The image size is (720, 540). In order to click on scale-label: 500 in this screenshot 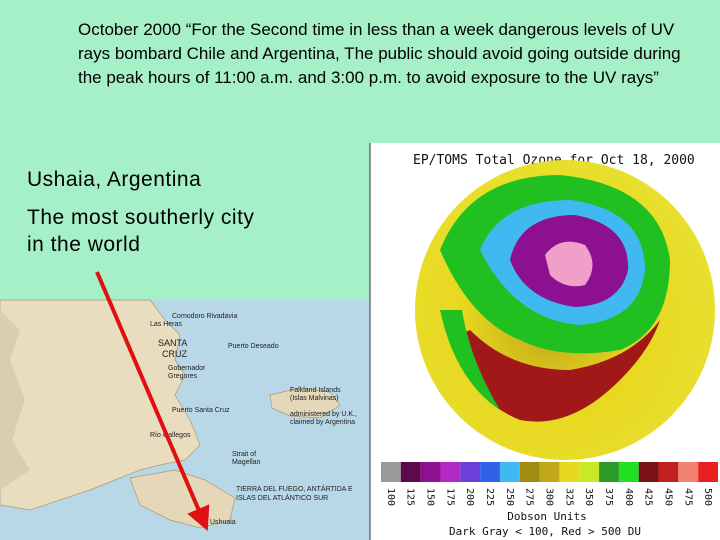, I will do `click(707, 497)`.